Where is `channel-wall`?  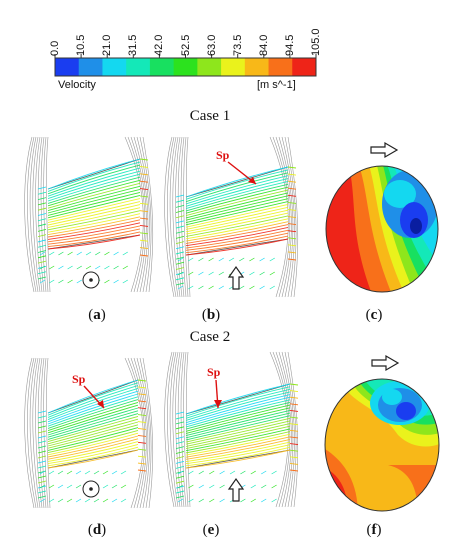
channel-wall is located at coordinates (93, 459).